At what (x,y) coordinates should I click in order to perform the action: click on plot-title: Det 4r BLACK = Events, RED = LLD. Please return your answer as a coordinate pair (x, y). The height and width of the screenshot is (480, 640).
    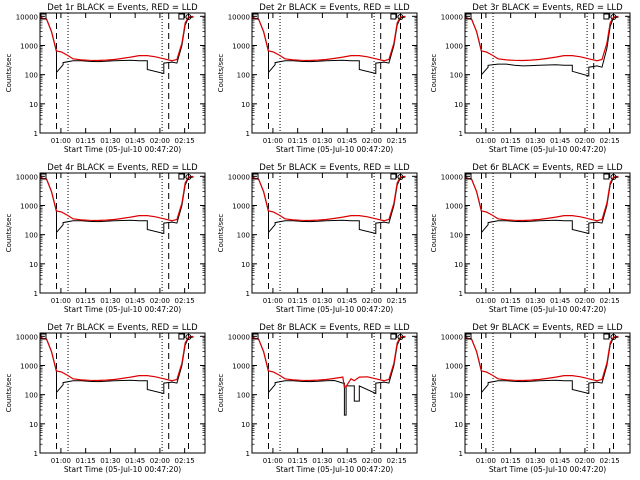
    Looking at the image, I should click on (122, 168).